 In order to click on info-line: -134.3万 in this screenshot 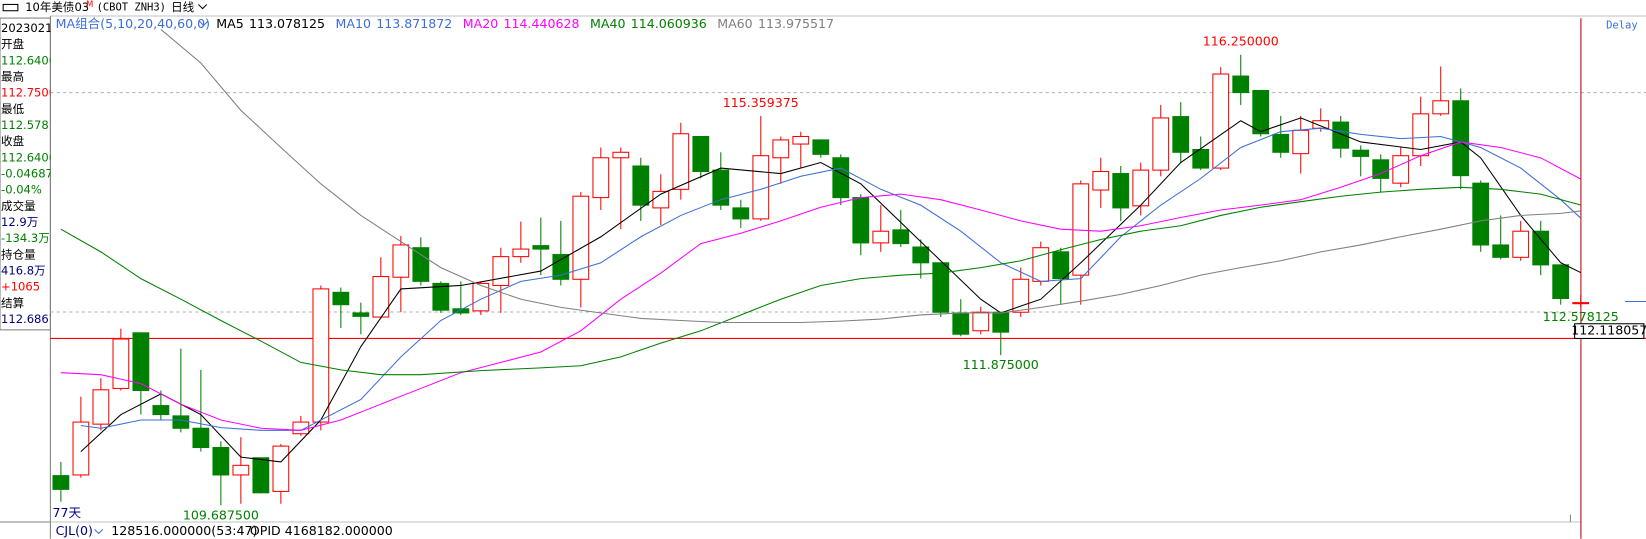, I will do `click(25, 238)`.